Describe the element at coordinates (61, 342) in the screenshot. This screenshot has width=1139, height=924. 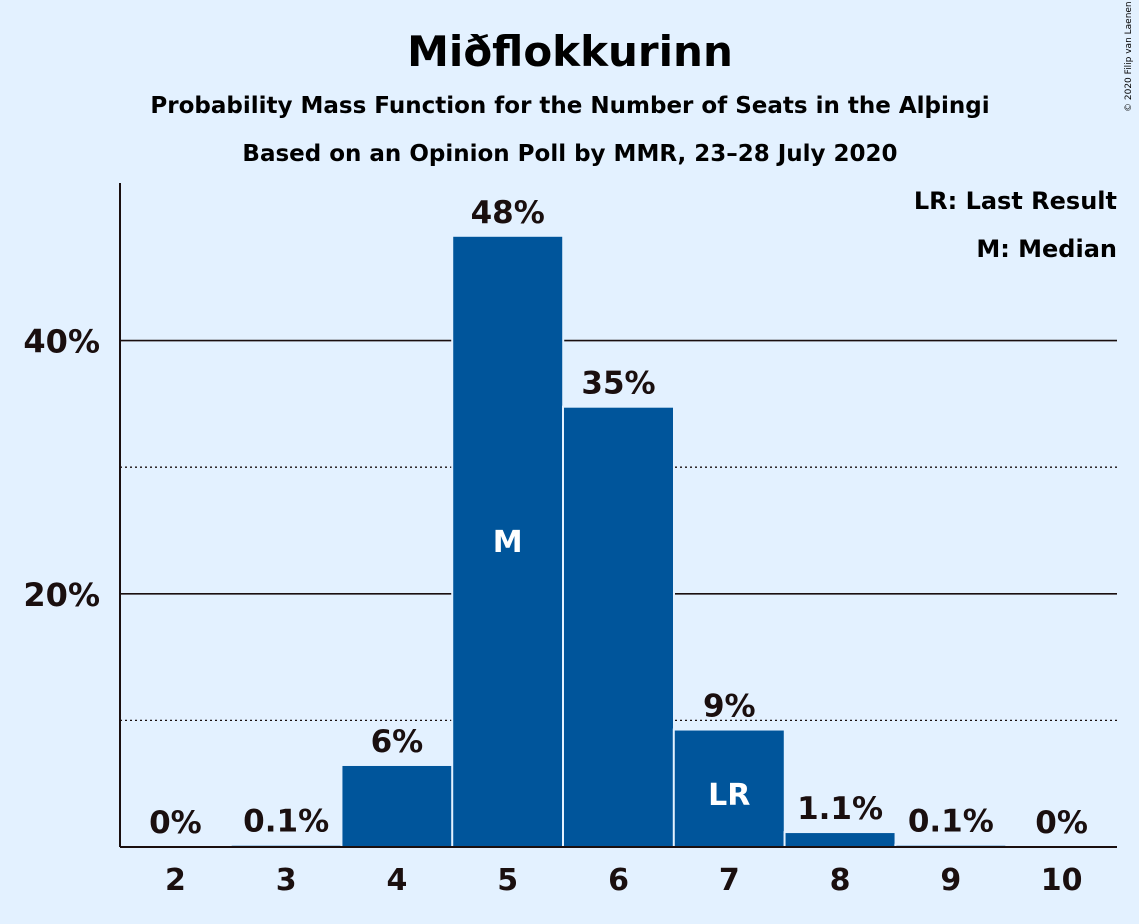
I see `y-tick-label: 40%` at that location.